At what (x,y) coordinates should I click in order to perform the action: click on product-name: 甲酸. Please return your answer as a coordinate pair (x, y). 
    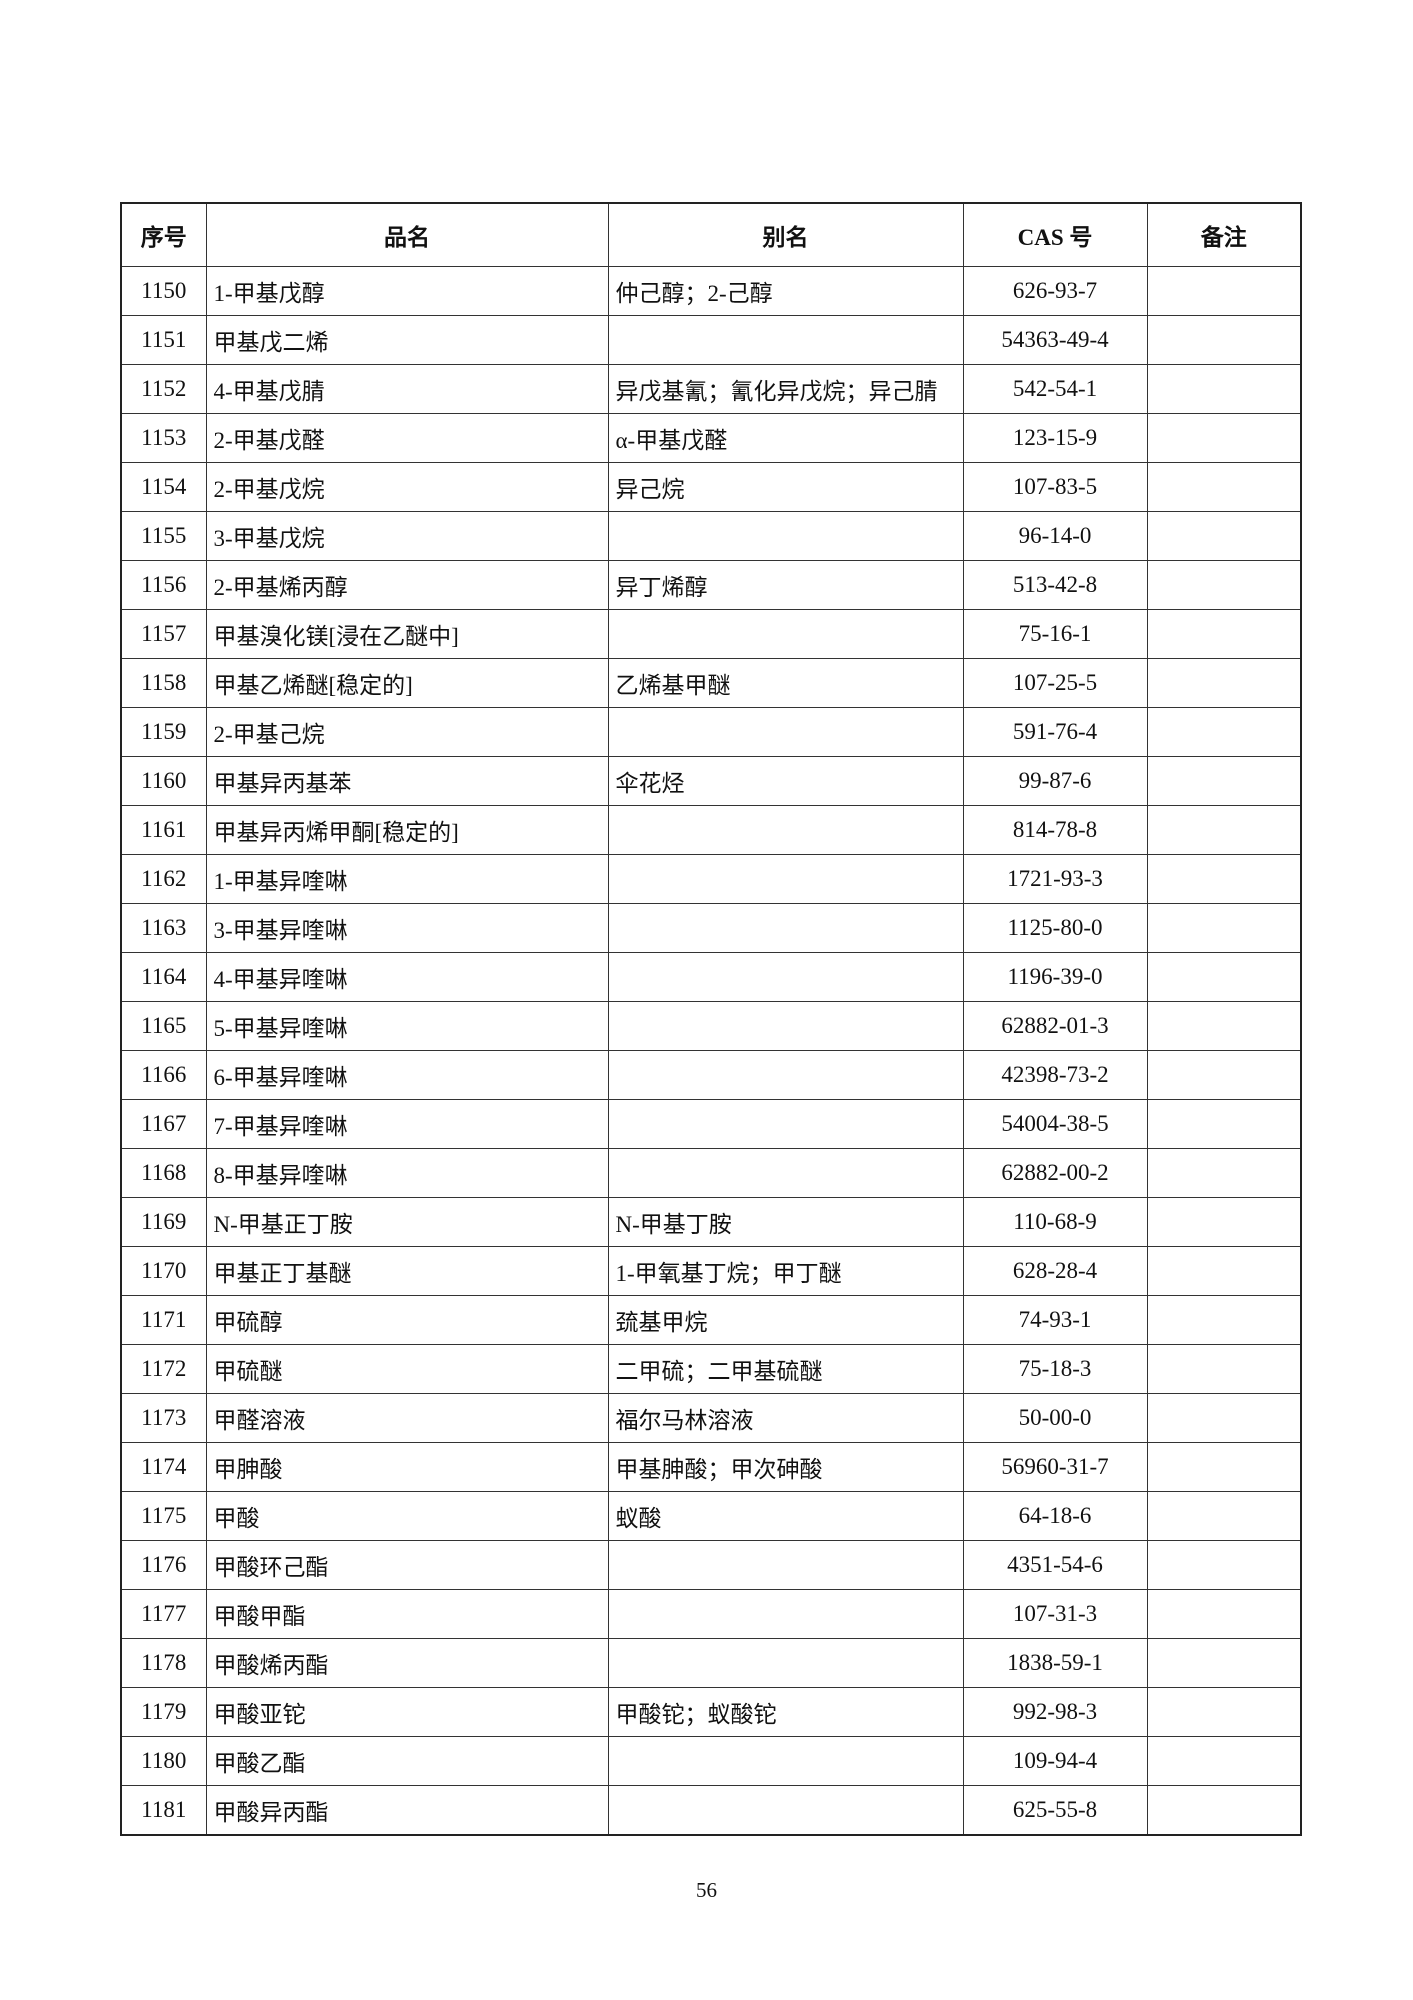
    Looking at the image, I should click on (407, 1516).